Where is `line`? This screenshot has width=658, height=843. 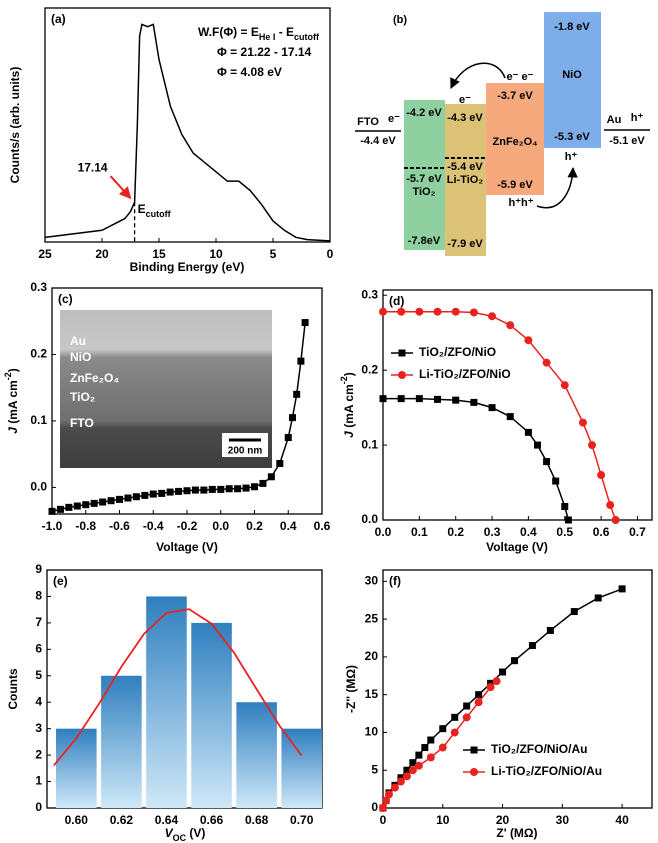 line is located at coordinates (476, 459).